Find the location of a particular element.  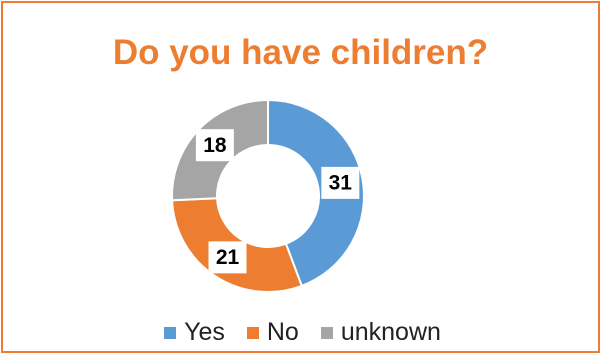

data-label-box-unknown is located at coordinates (214, 145).